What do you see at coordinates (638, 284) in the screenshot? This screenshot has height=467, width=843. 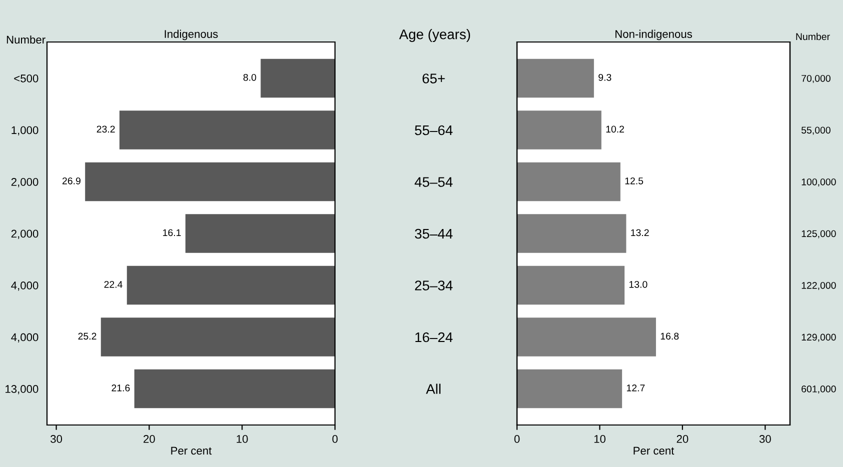 I see `data-label: 13.0` at bounding box center [638, 284].